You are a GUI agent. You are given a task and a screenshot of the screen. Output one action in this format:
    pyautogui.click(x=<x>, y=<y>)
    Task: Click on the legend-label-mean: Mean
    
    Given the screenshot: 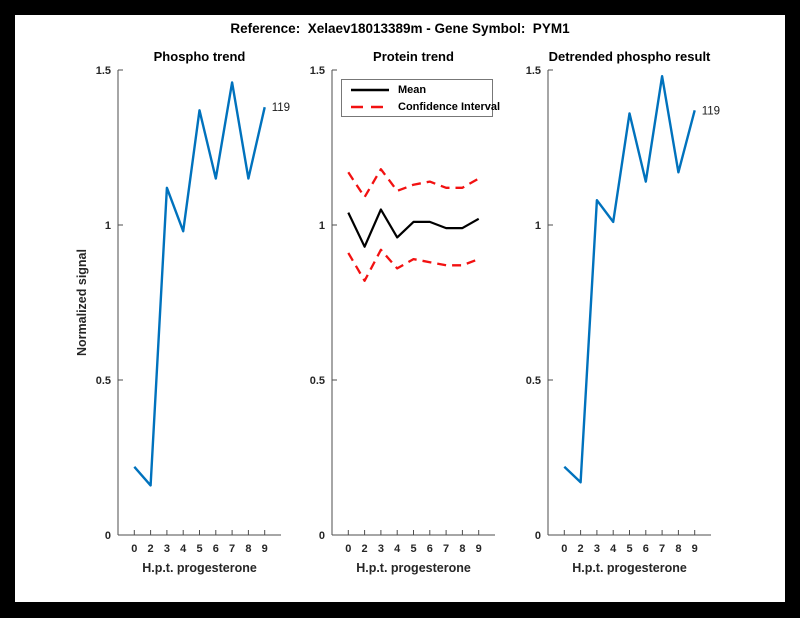 What is the action you would take?
    pyautogui.click(x=412, y=89)
    